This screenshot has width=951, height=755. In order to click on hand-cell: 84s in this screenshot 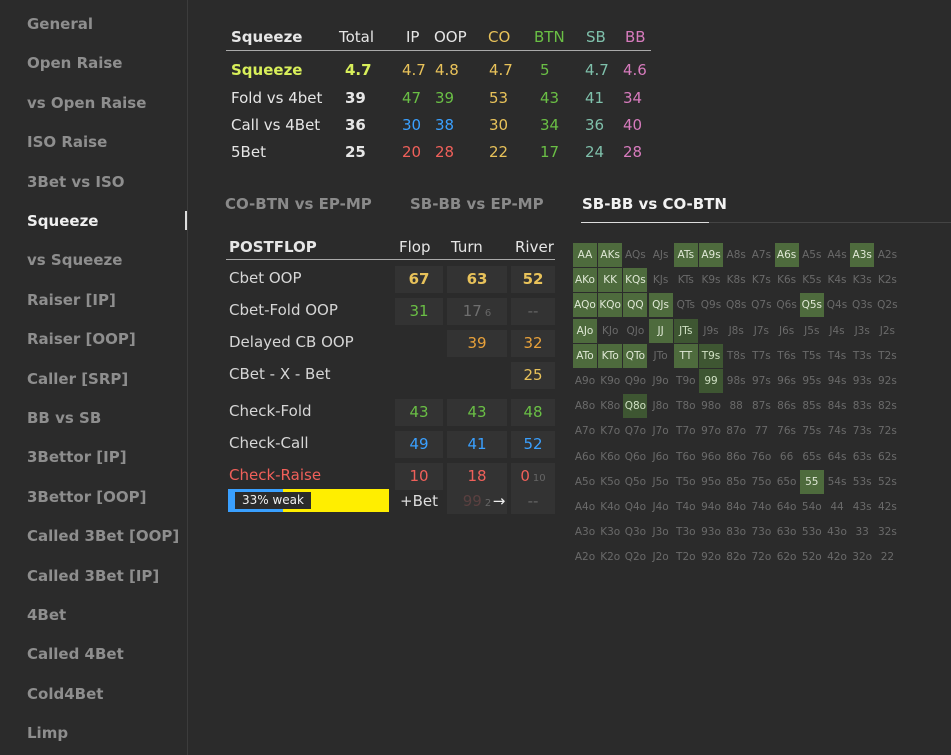, I will do `click(837, 406)`.